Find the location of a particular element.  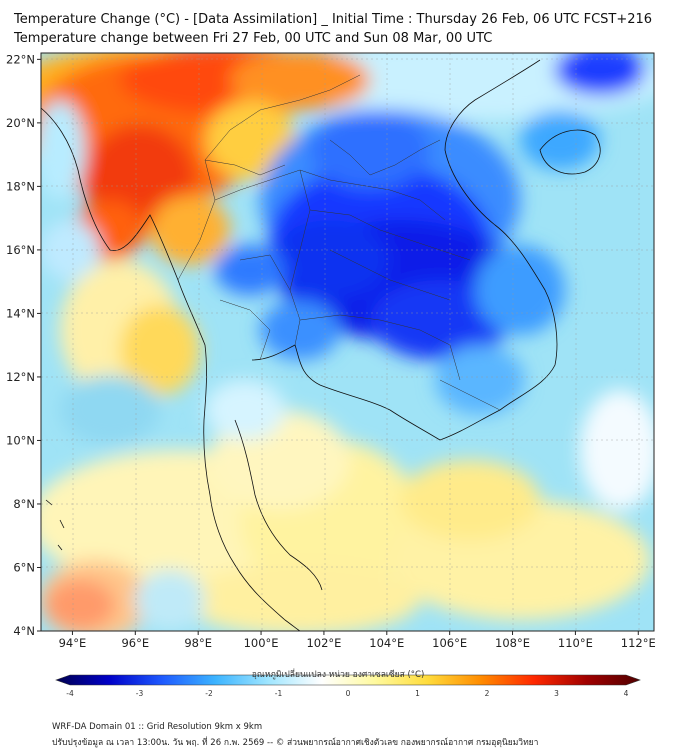

lon-tick-label: 100°E is located at coordinates (261, 643).